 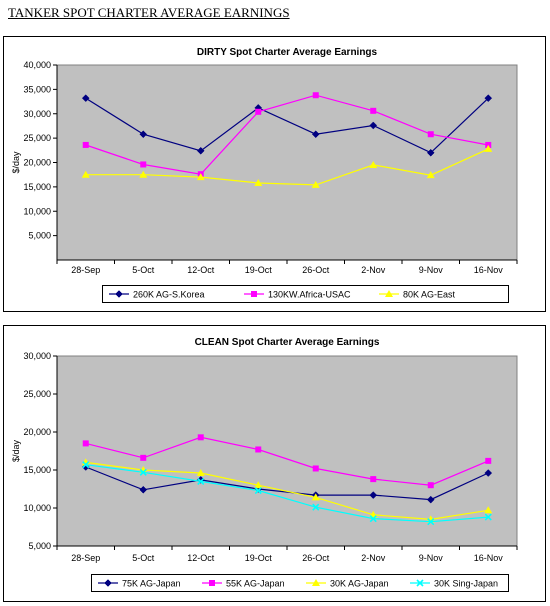 What do you see at coordinates (16, 450) in the screenshot?
I see `clean-y-axis-label: $/day` at bounding box center [16, 450].